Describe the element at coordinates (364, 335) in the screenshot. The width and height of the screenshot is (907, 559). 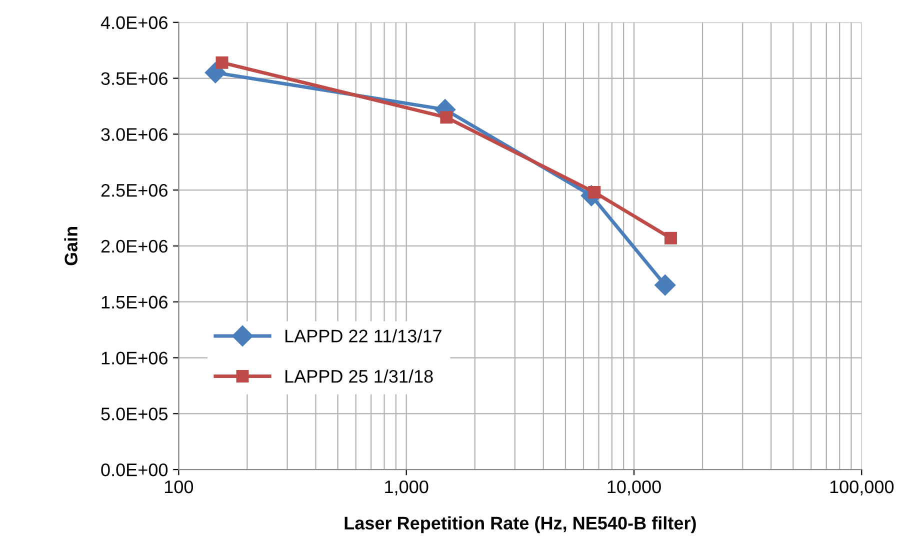
I see `legend-label: LAPPD 22 11/13/17` at that location.